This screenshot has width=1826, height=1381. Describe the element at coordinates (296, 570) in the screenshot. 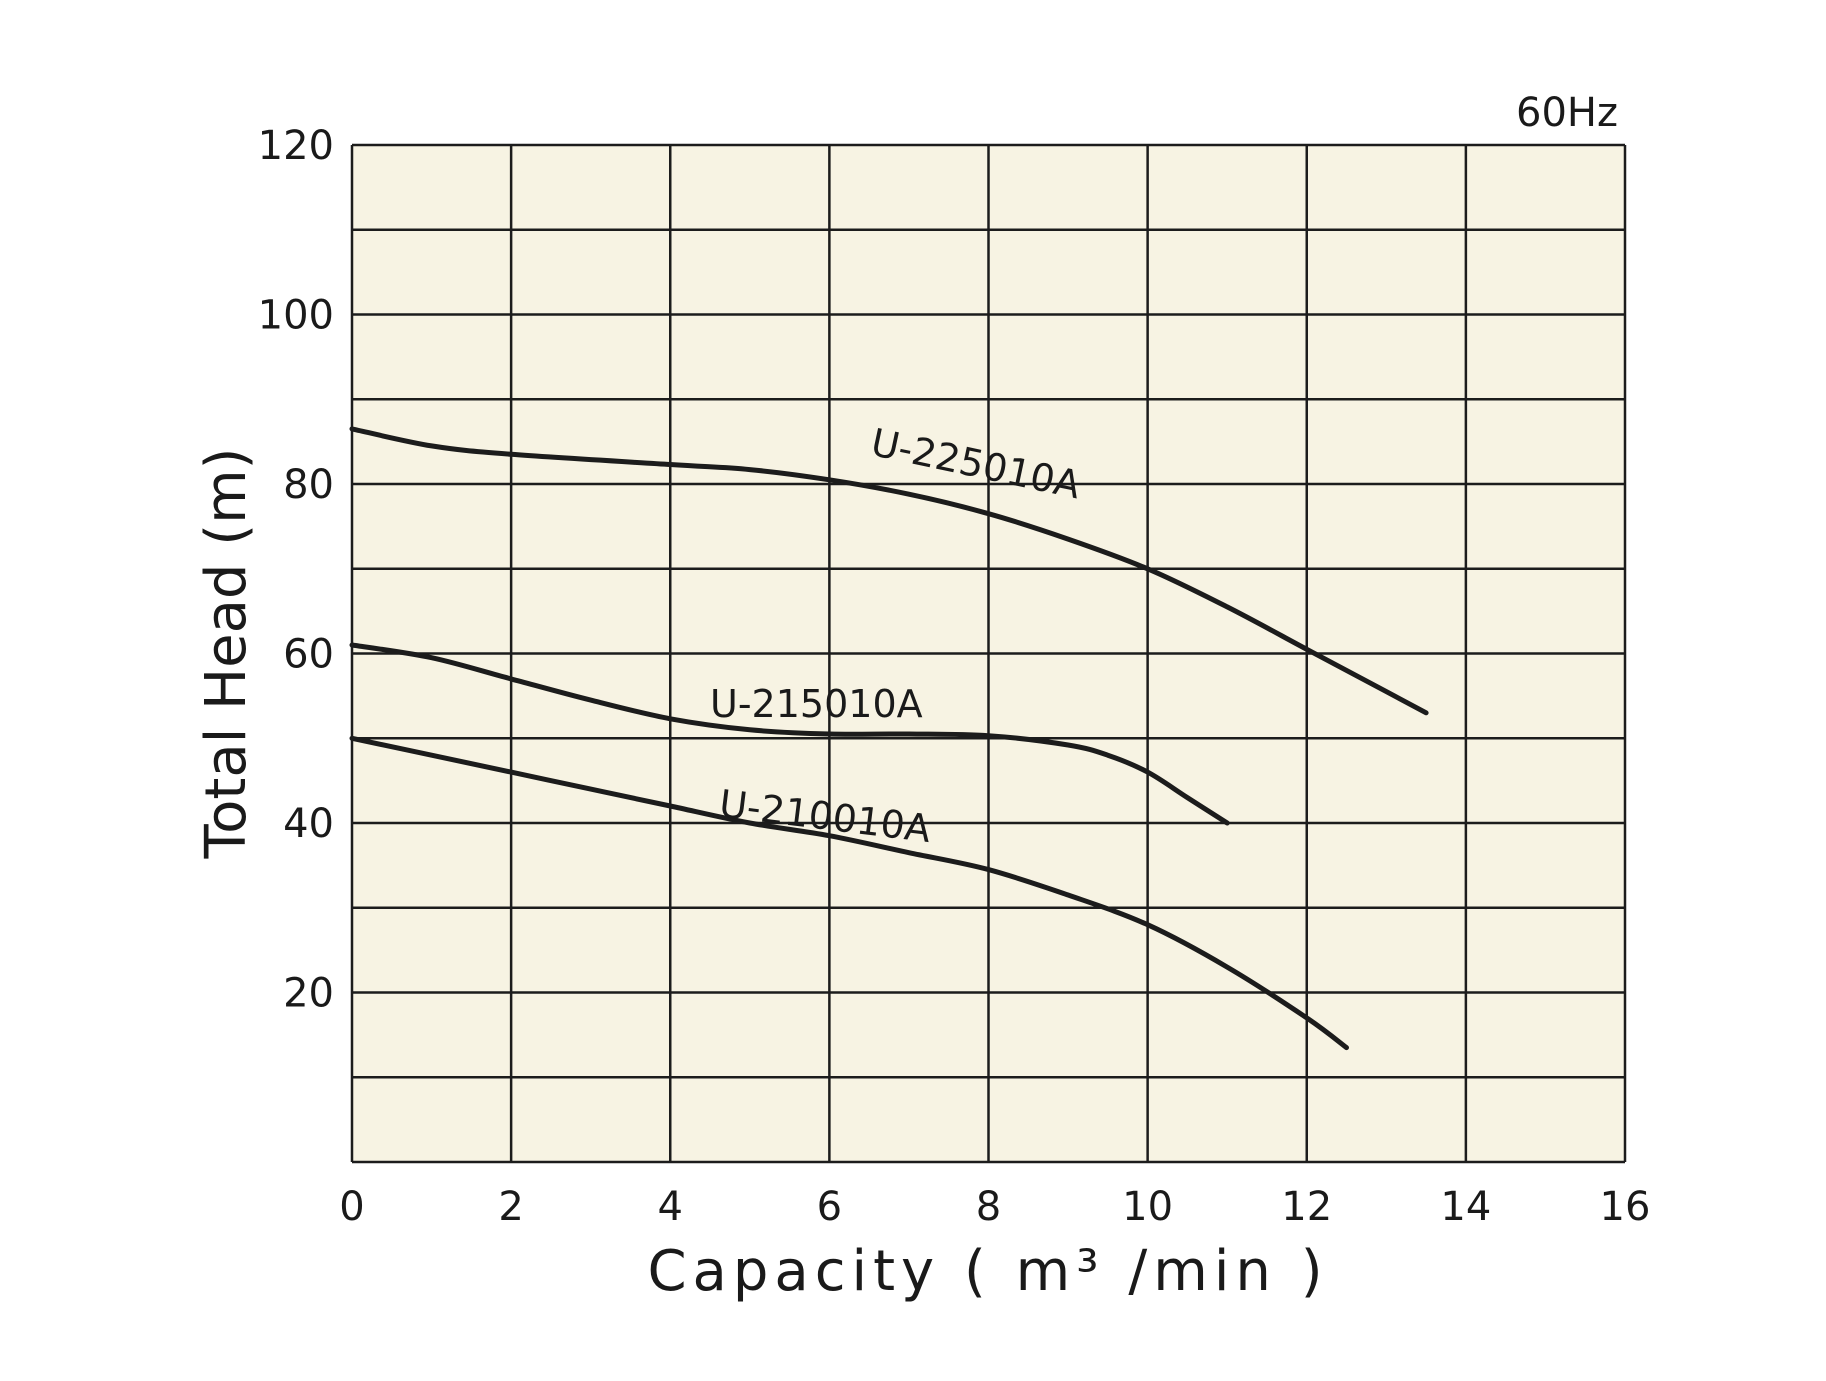

I see `y-tick-labels: 20 40 60 80 100 120` at that location.